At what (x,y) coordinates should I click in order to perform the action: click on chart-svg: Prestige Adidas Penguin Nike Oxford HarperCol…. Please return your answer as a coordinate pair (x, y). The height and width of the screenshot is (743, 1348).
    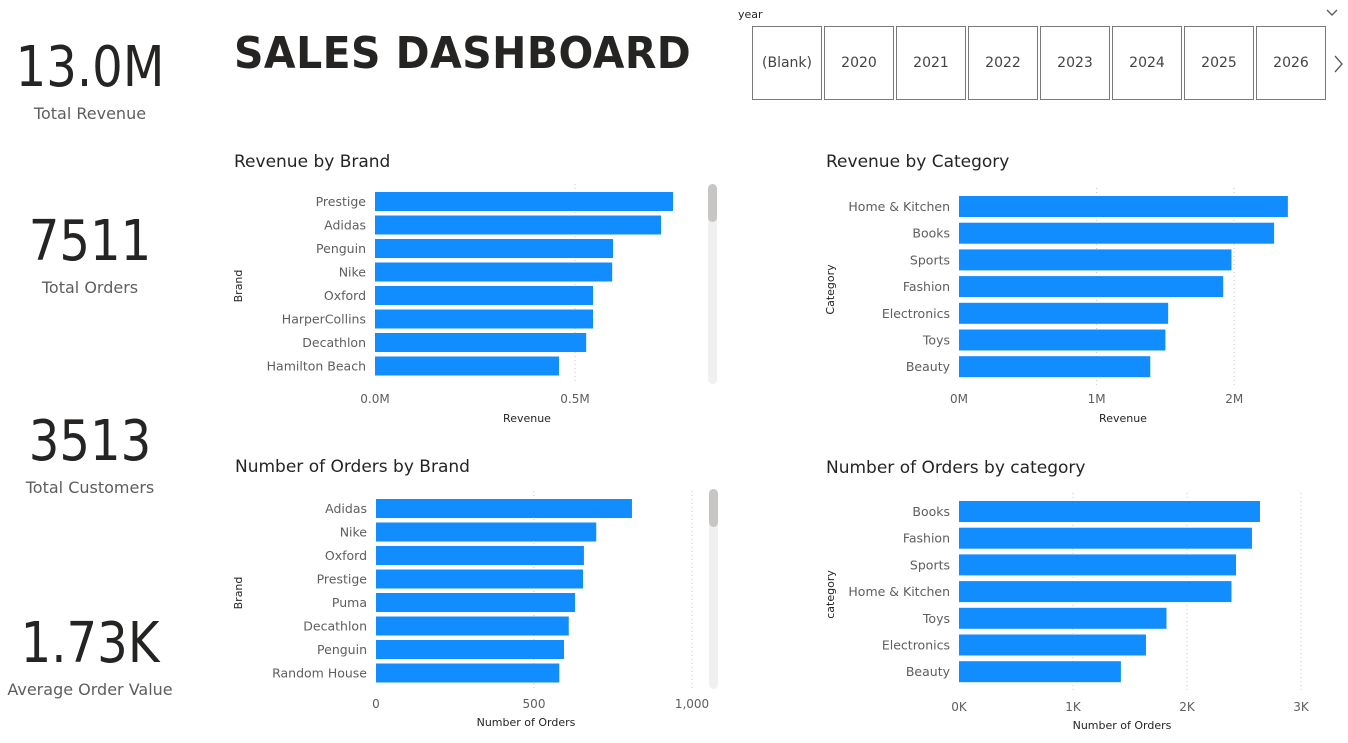
    Looking at the image, I should click on (474, 304).